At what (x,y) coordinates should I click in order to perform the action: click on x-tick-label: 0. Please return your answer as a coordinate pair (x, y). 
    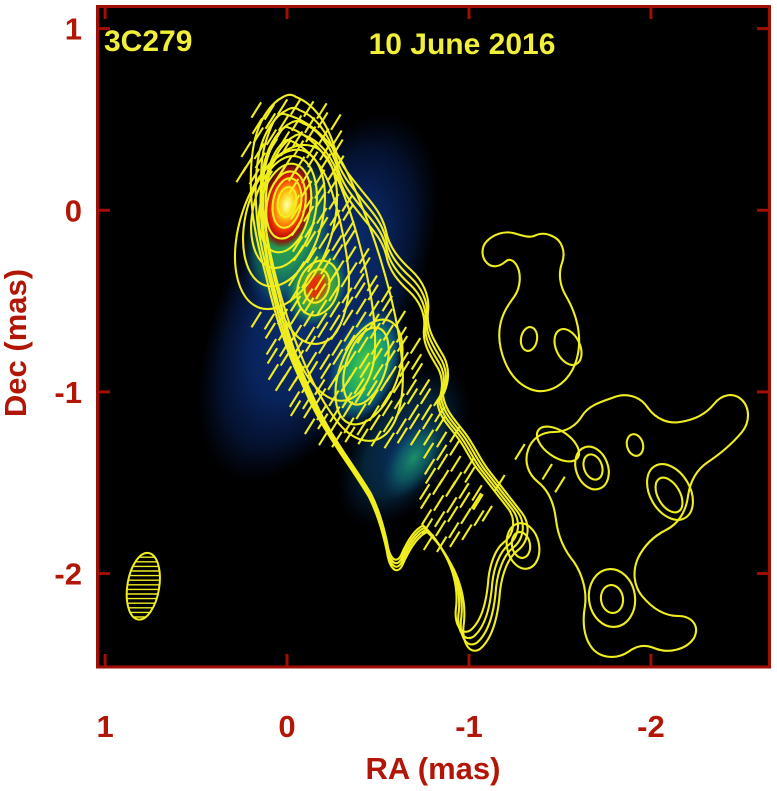
    Looking at the image, I should click on (286, 726).